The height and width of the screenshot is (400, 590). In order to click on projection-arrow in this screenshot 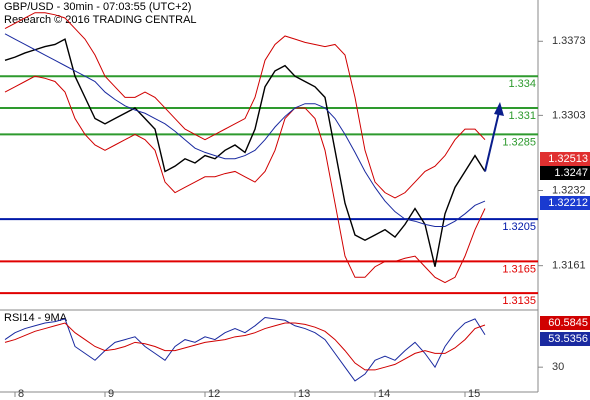, I will do `click(492, 141)`.